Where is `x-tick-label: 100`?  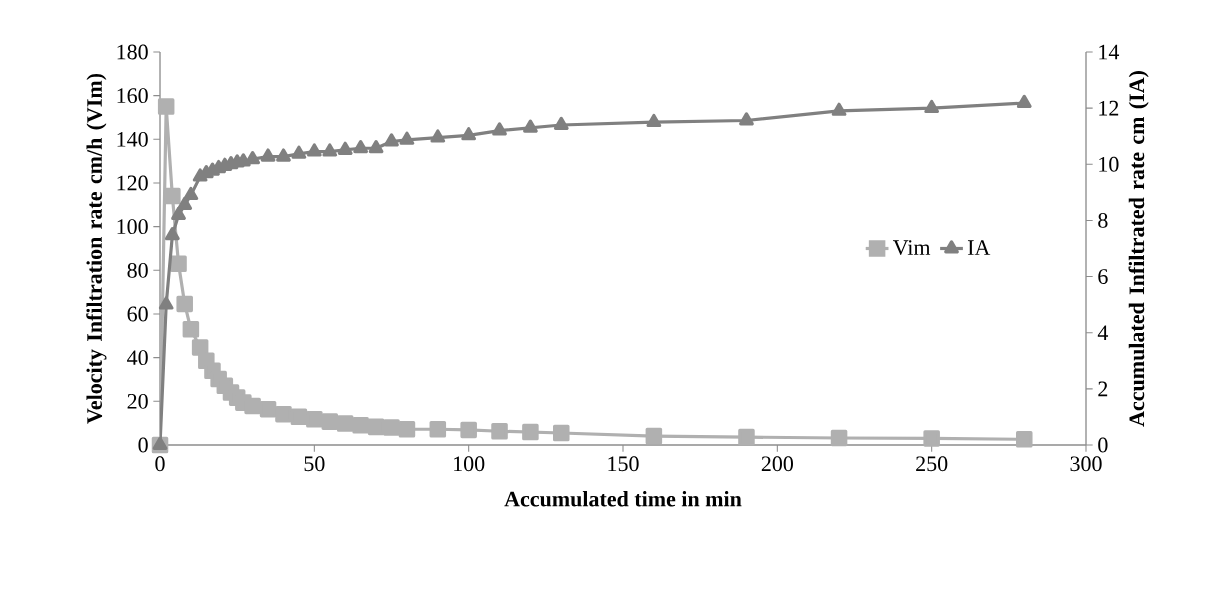 x-tick-label: 100 is located at coordinates (469, 464).